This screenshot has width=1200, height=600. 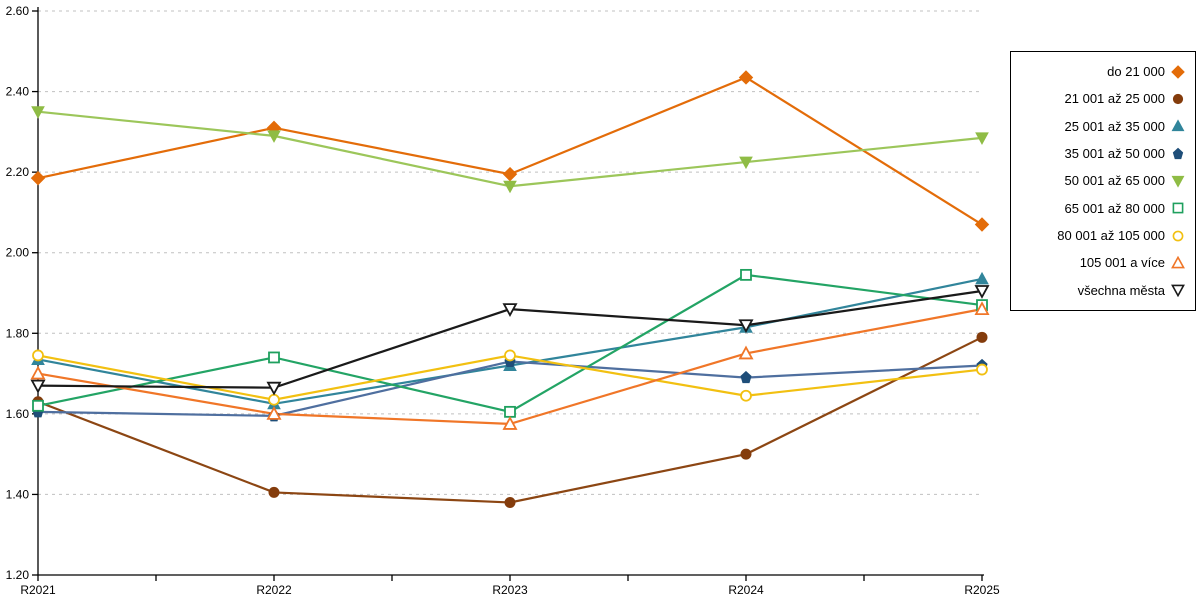 What do you see at coordinates (18, 172) in the screenshot?
I see `y-tick-label: 2.20` at bounding box center [18, 172].